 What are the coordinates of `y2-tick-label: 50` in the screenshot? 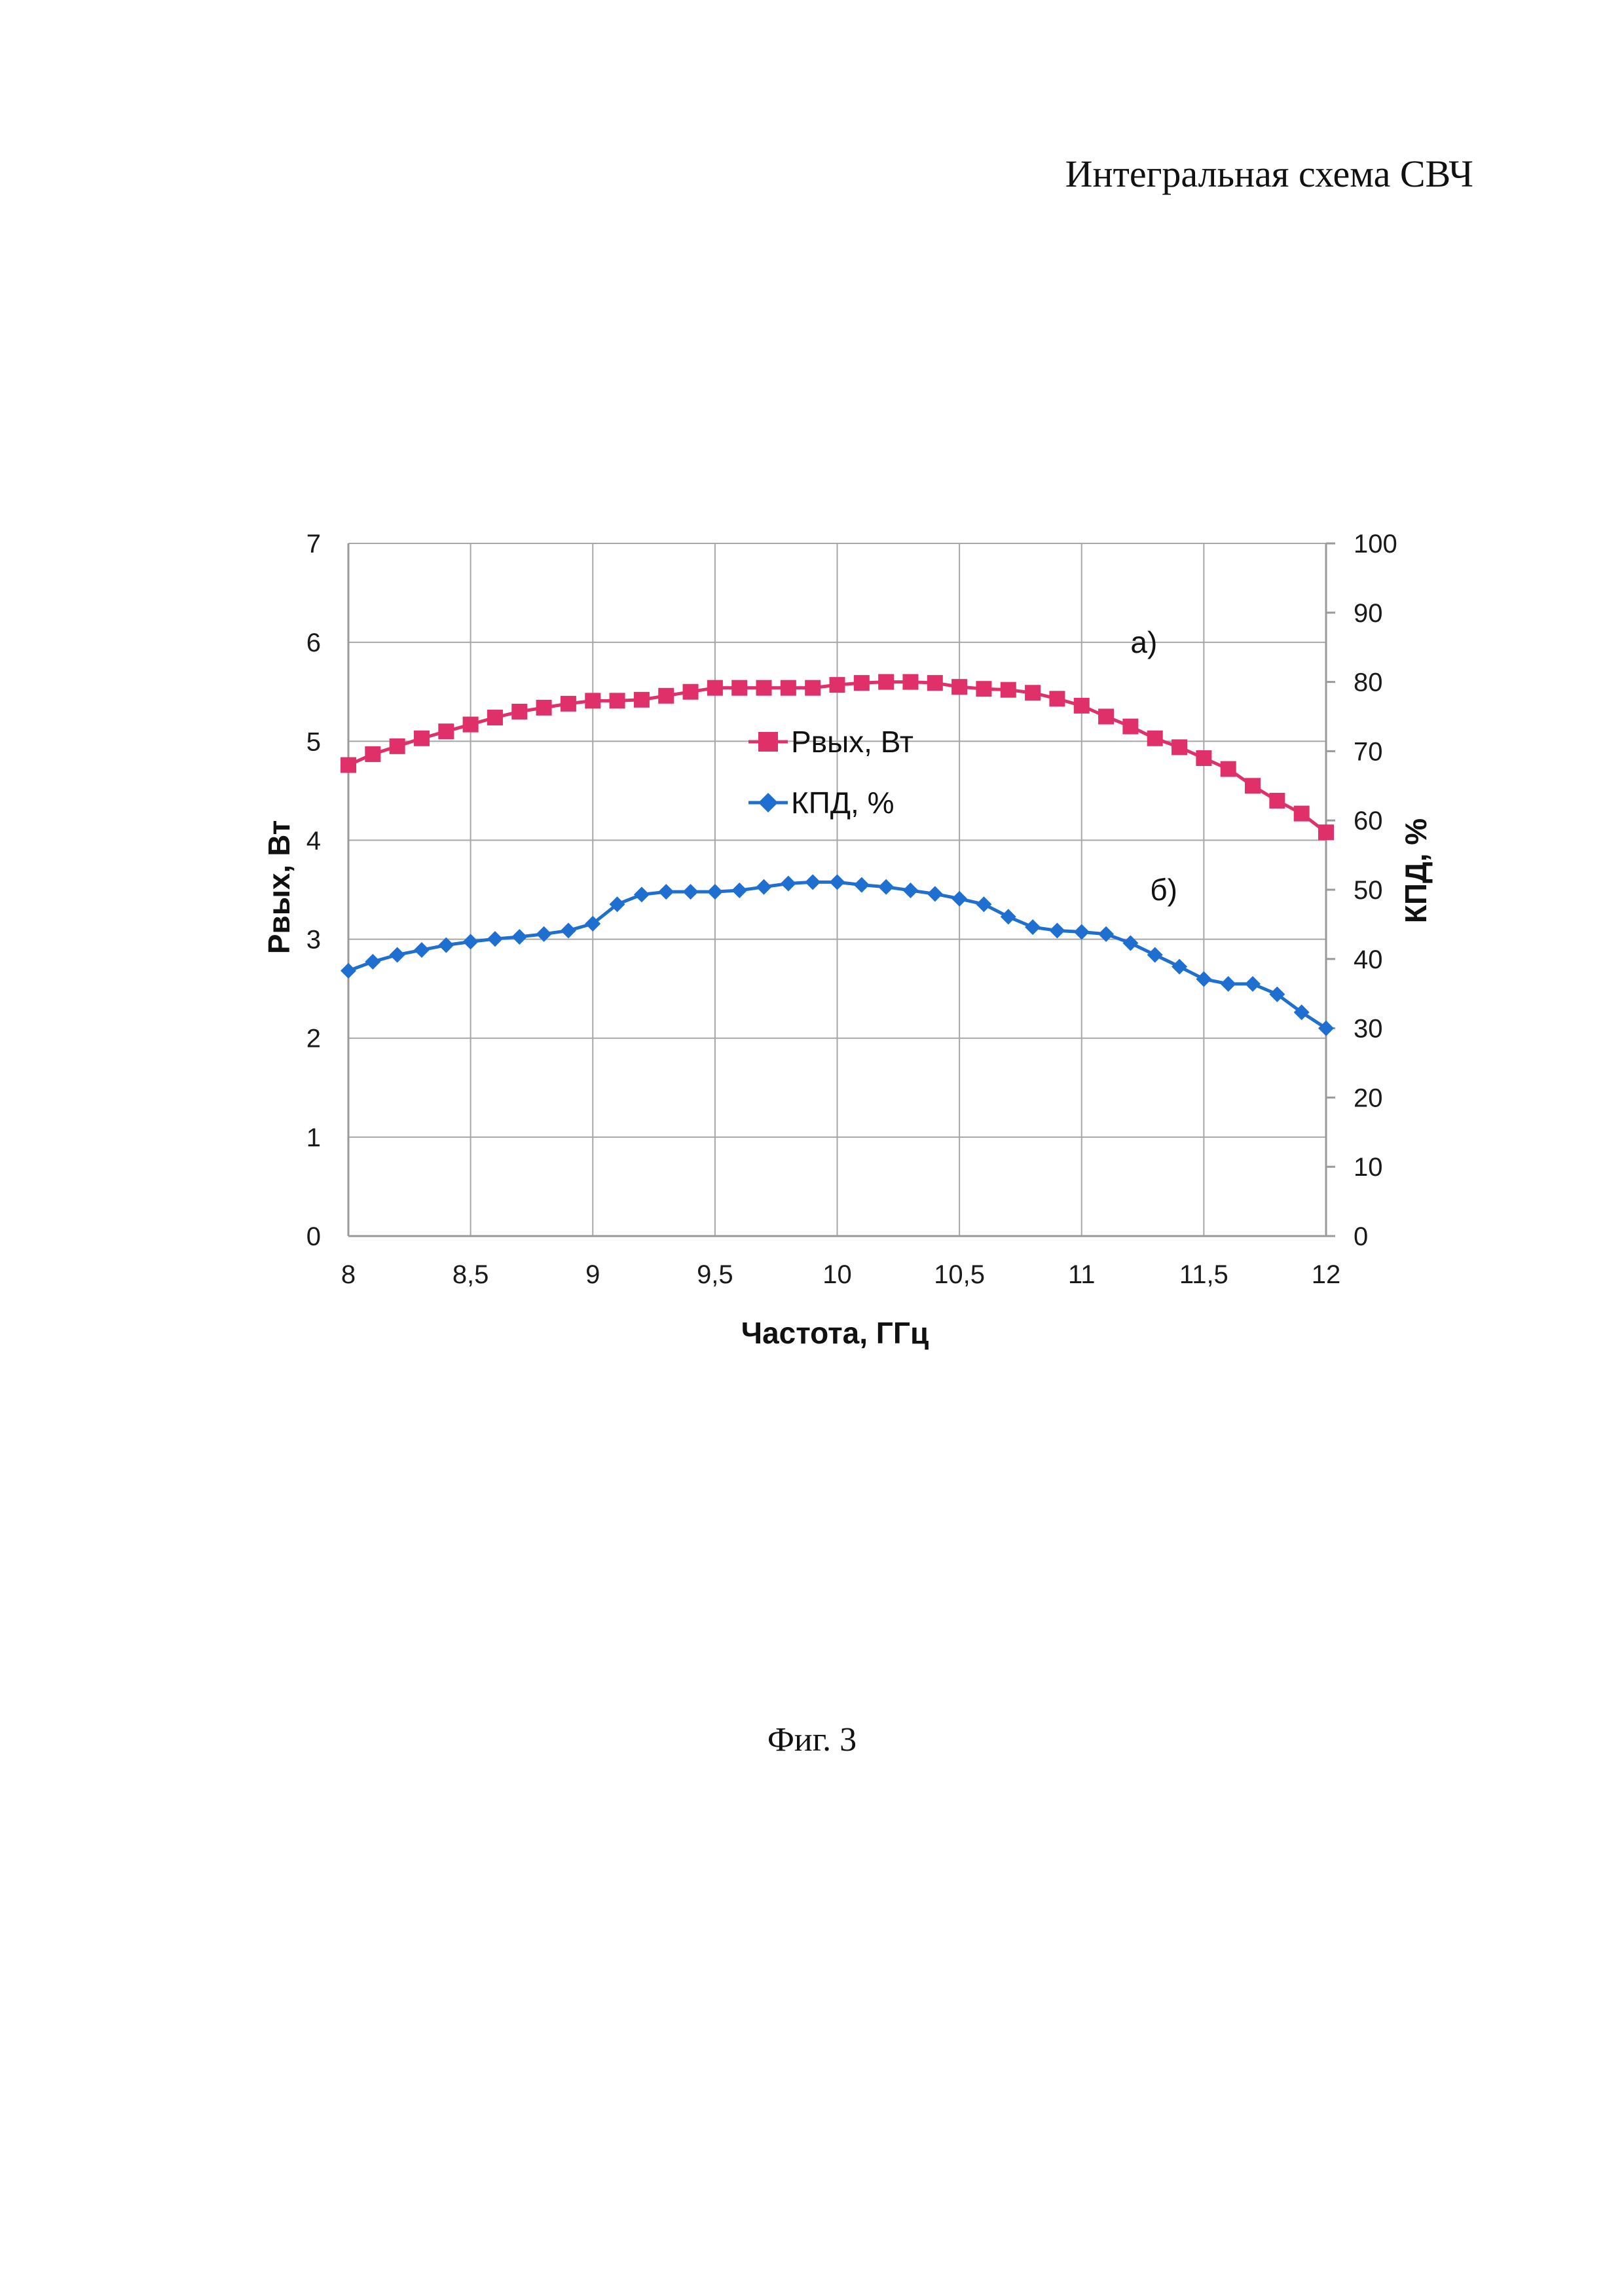 It's located at (1368, 890).